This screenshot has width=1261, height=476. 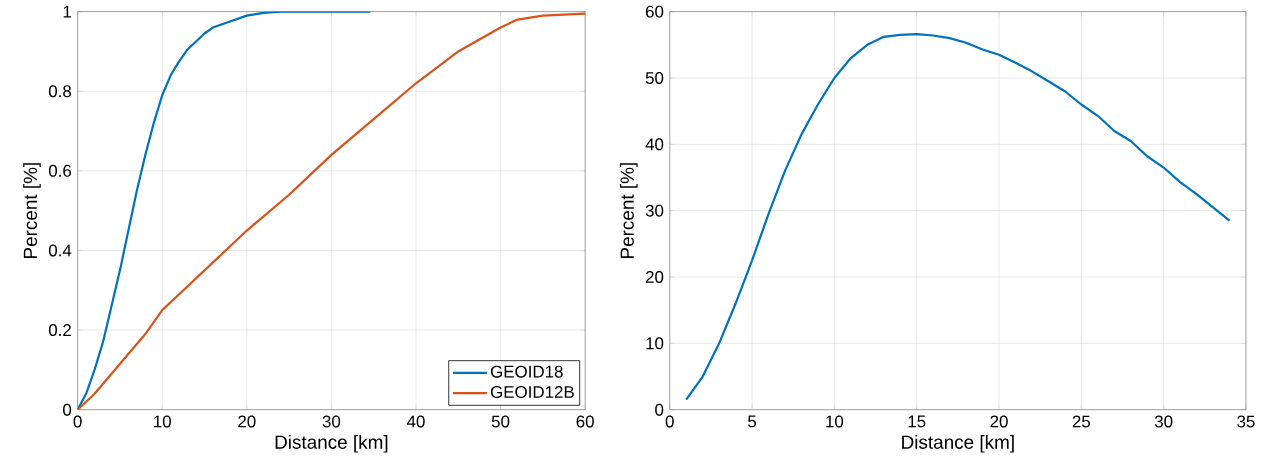 I want to click on y-tick-label: 50, so click(x=654, y=77).